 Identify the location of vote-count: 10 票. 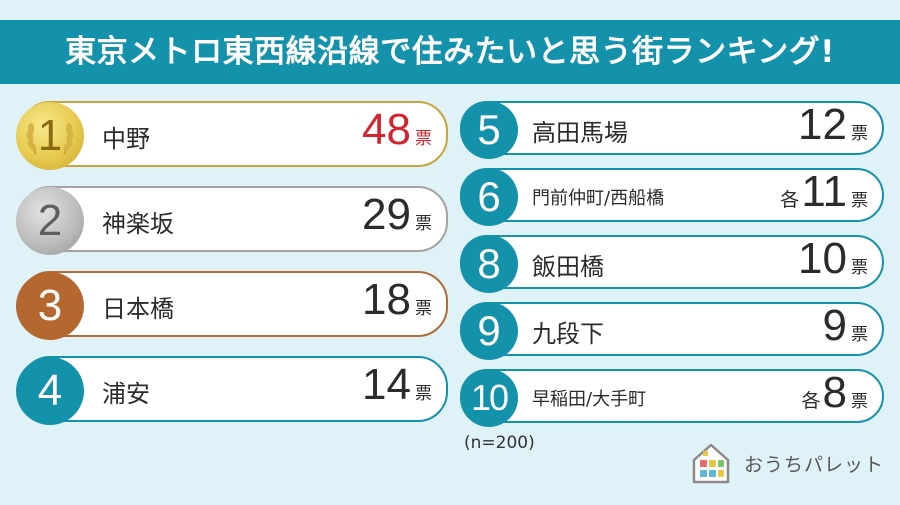
(832, 259).